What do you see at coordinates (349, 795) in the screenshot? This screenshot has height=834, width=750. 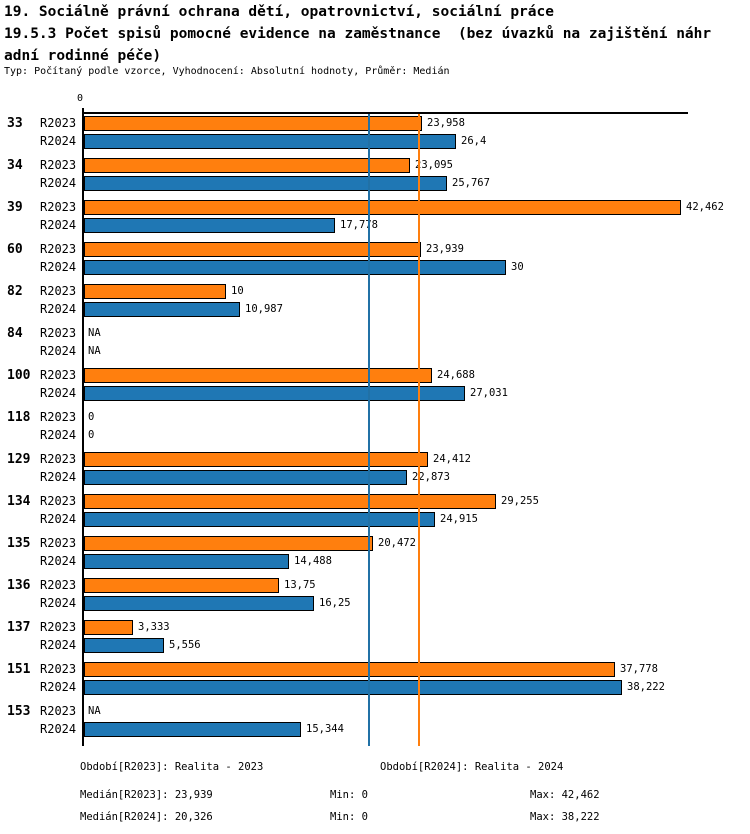 I see `min-r2023-text: Min: 0` at bounding box center [349, 795].